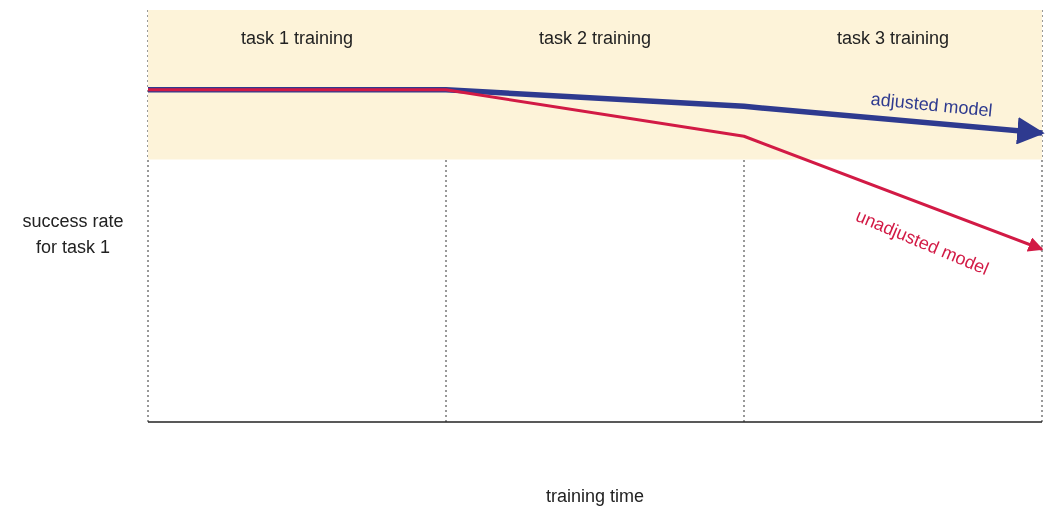 This screenshot has width=1054, height=508. What do you see at coordinates (73, 234) in the screenshot?
I see `y-axis-title: success rate for task 1` at bounding box center [73, 234].